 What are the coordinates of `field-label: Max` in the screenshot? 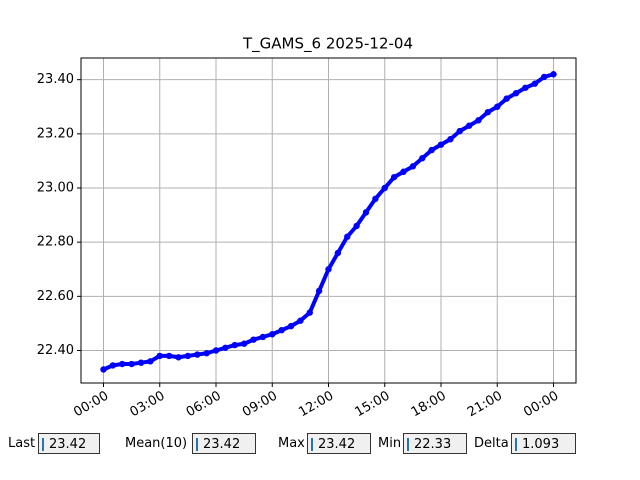 It's located at (291, 443).